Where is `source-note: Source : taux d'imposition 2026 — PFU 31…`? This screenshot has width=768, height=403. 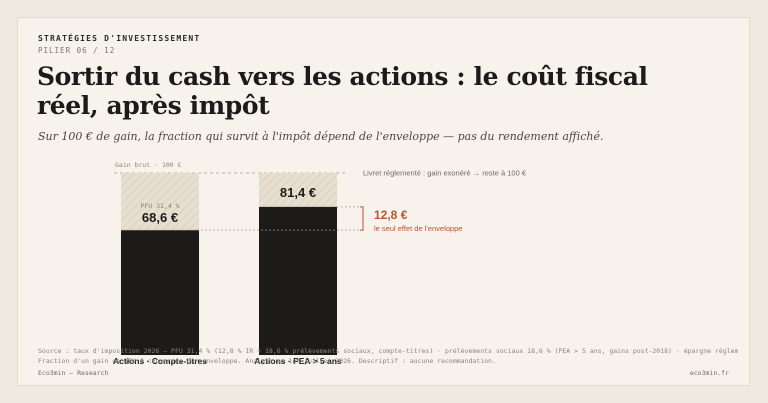 source-note: Source : taux d'imposition 2026 — PFU 31… is located at coordinates (388, 356).